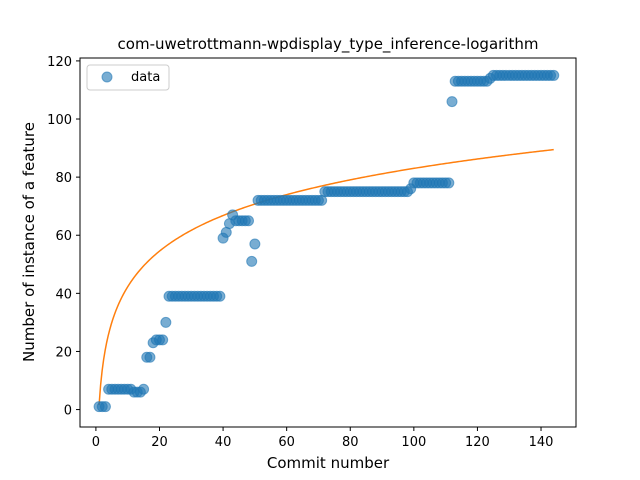 The width and height of the screenshot is (640, 480). What do you see at coordinates (145, 77) in the screenshot?
I see `legend-label-data: data` at bounding box center [145, 77].